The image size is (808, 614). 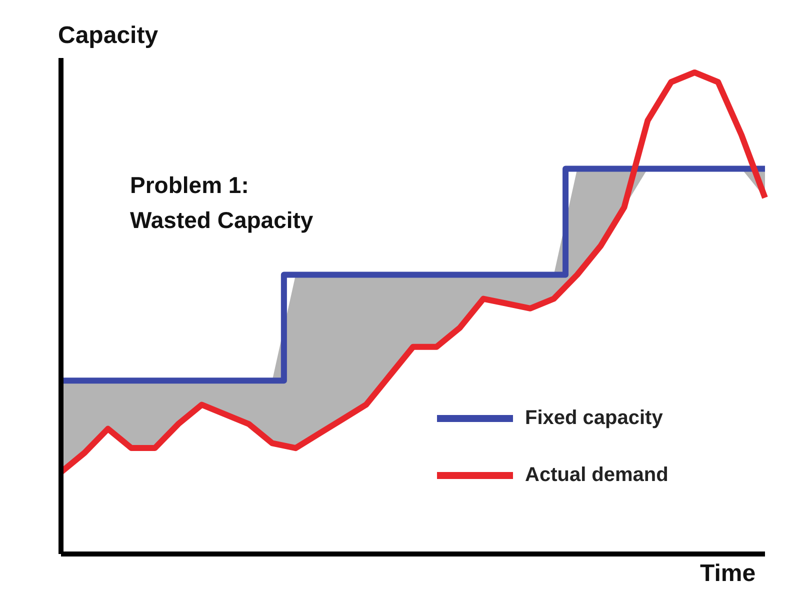 I want to click on legend-label: Fixed capacity, so click(x=594, y=418).